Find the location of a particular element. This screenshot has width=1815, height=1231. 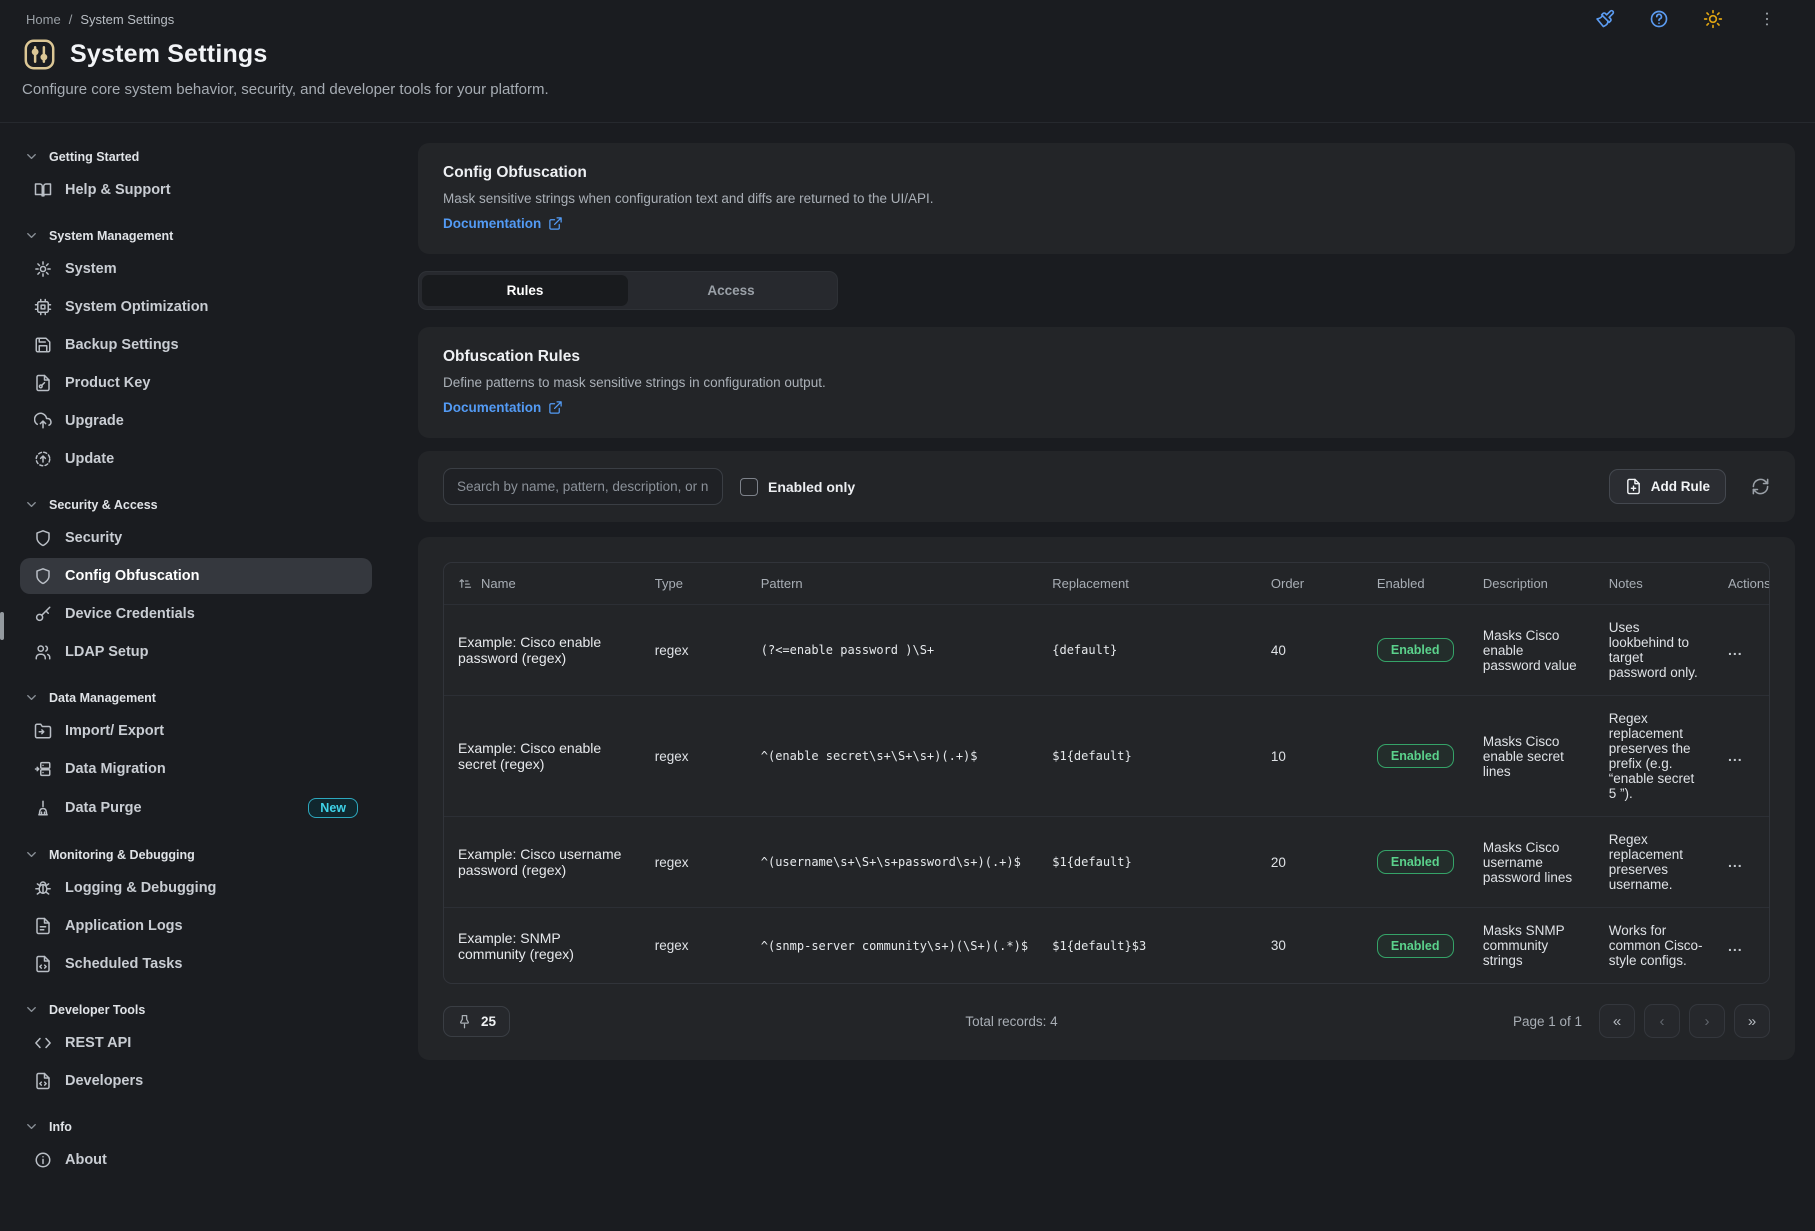

rule-order: 20 is located at coordinates (1311, 862).